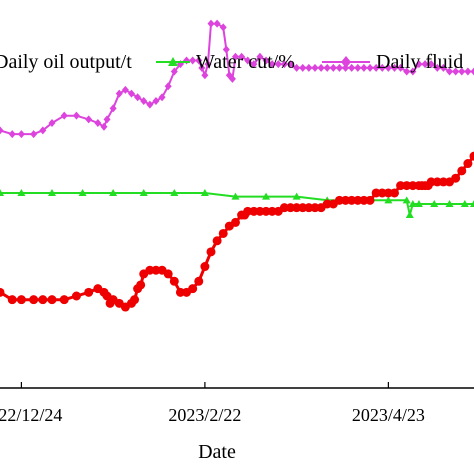  I want to click on legend-item-oil: Daily oil output/t, so click(66, 62).